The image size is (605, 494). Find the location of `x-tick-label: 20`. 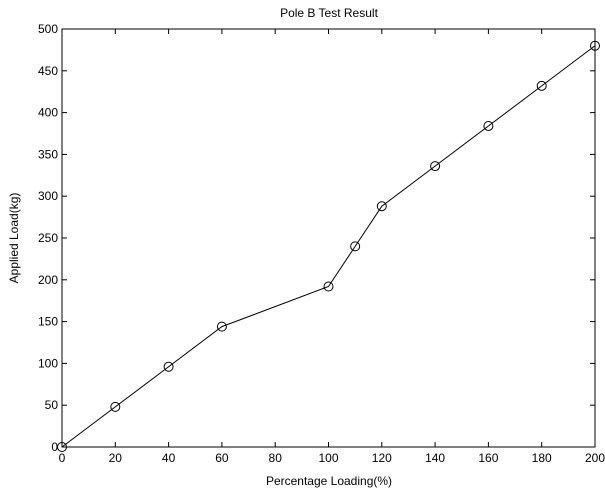

x-tick-label: 20 is located at coordinates (116, 458).